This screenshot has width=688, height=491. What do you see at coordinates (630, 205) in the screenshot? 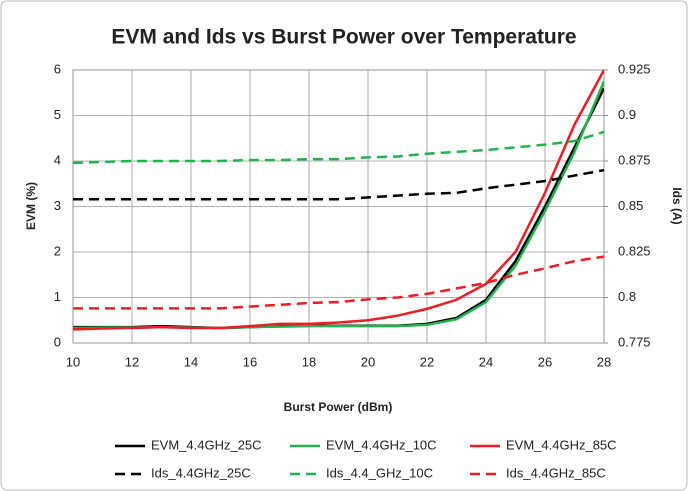
I see `y2-tick-label: 0.85` at bounding box center [630, 205].